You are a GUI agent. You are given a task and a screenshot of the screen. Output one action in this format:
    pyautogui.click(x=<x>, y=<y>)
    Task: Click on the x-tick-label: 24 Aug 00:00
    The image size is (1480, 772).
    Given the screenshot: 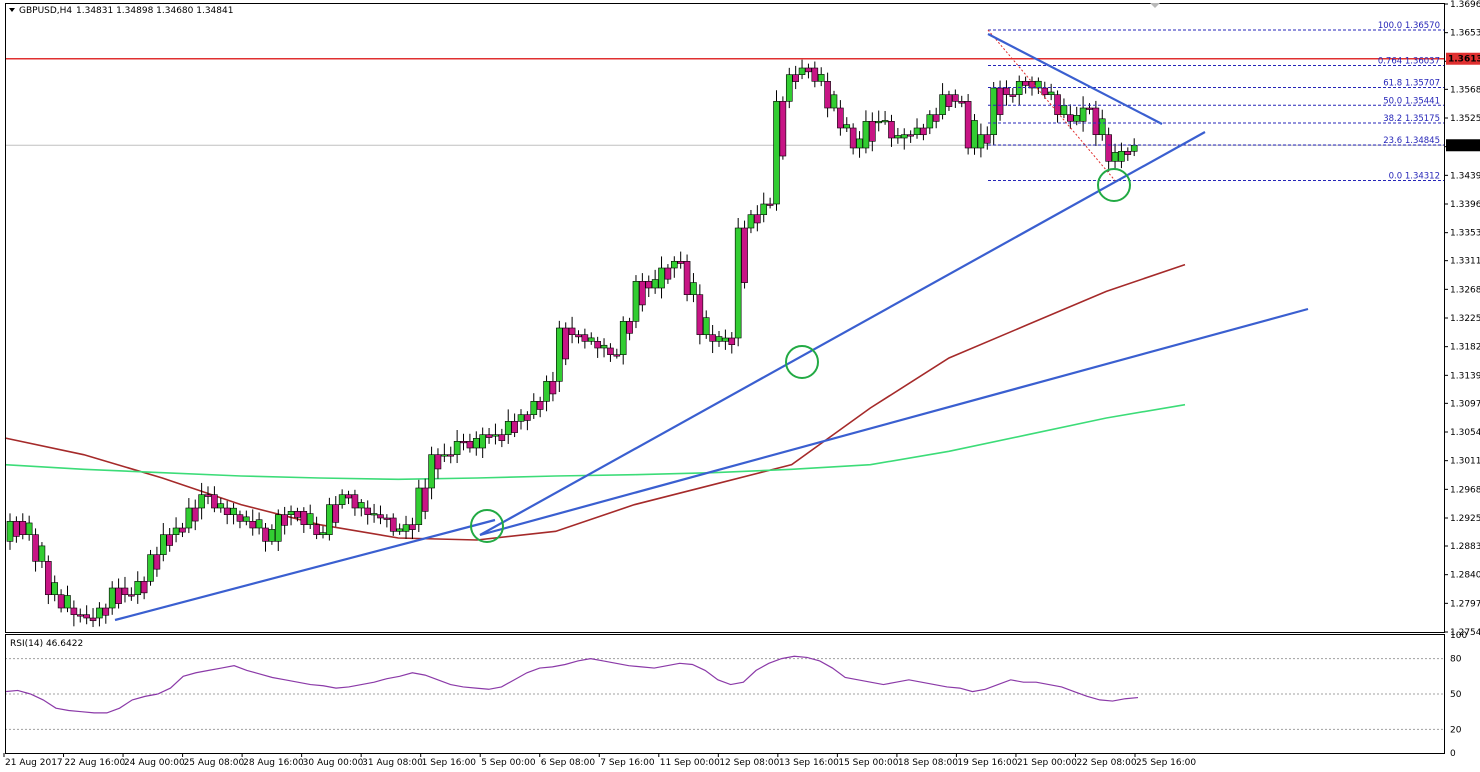 What is the action you would take?
    pyautogui.click(x=154, y=763)
    